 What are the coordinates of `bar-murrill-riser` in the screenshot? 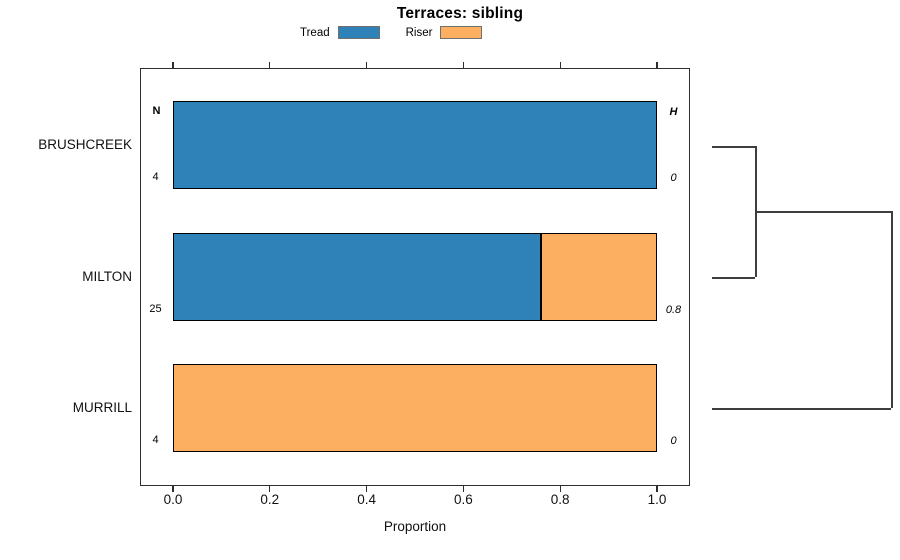 It's located at (415, 408).